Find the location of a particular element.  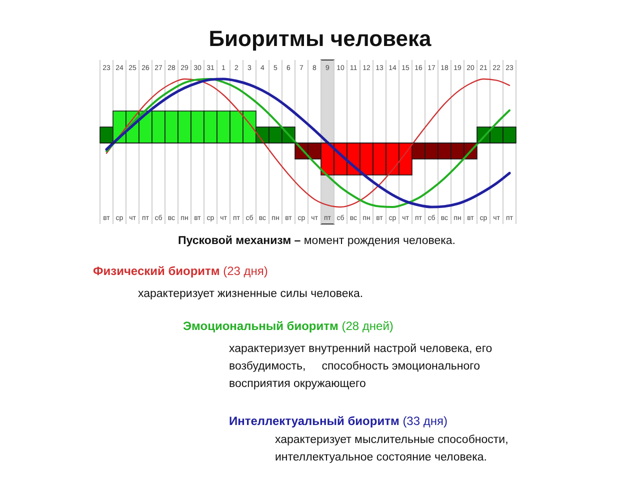

text: Физический биоритм (23 дня) is located at coordinates (180, 271).